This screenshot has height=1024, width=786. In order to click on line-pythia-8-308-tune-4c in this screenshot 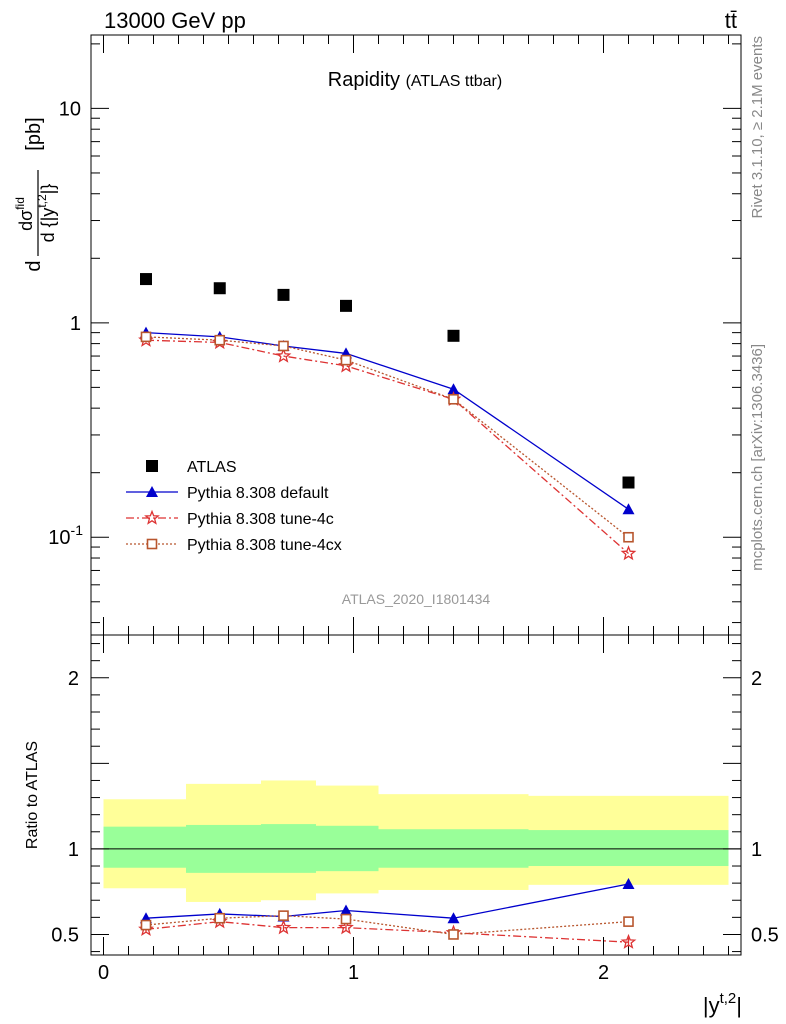, I will do `click(387, 446)`.